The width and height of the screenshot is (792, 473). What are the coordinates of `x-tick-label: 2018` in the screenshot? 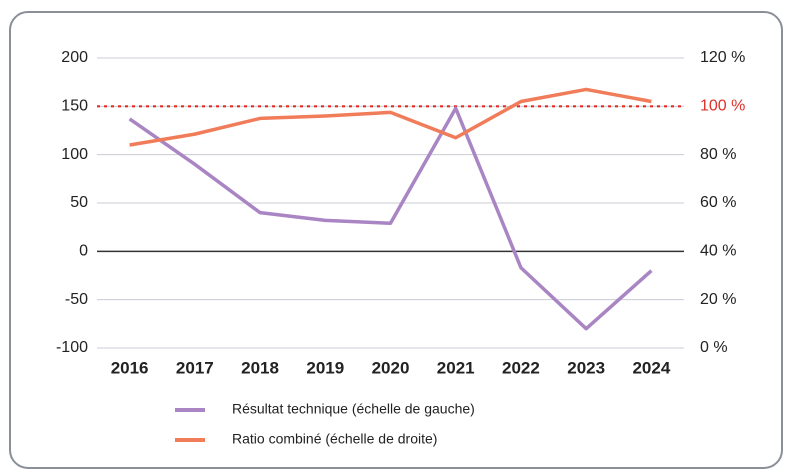 It's located at (260, 367).